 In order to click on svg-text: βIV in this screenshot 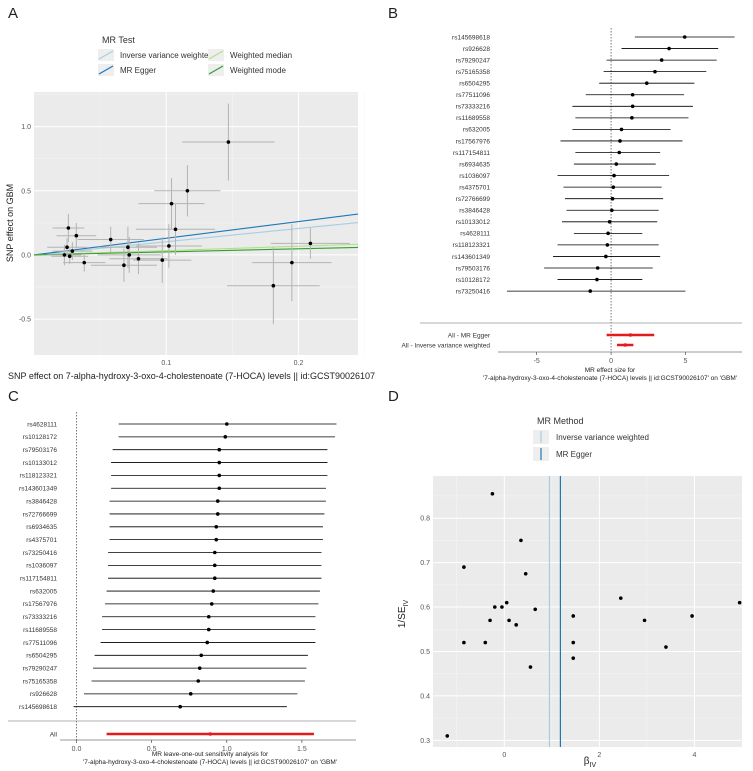, I will do `click(590, 762)`.